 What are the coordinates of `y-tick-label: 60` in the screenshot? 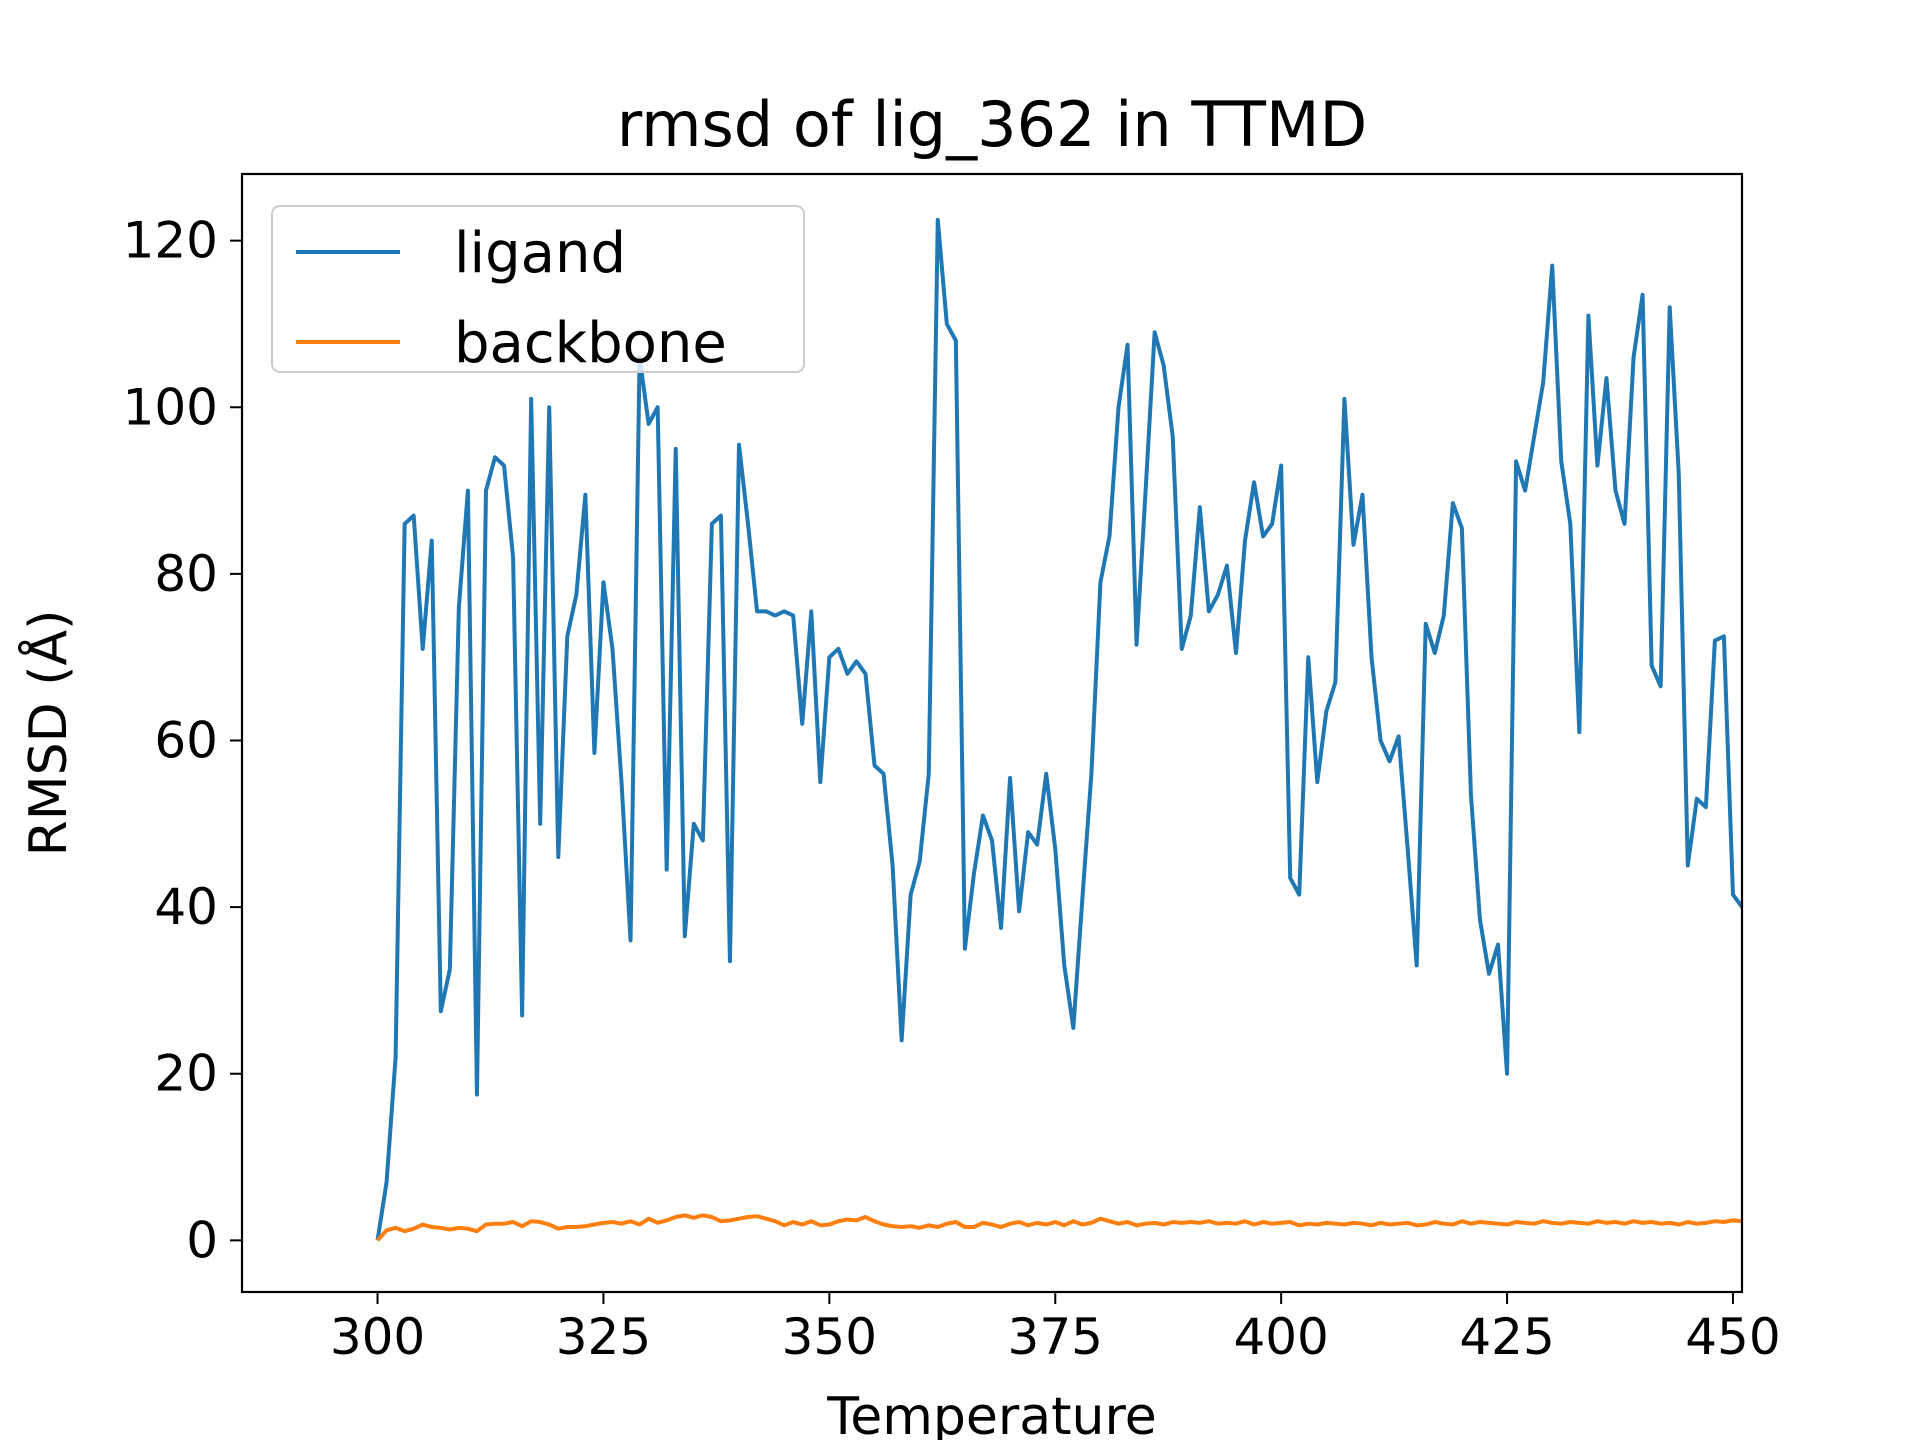 It's located at (186, 740).